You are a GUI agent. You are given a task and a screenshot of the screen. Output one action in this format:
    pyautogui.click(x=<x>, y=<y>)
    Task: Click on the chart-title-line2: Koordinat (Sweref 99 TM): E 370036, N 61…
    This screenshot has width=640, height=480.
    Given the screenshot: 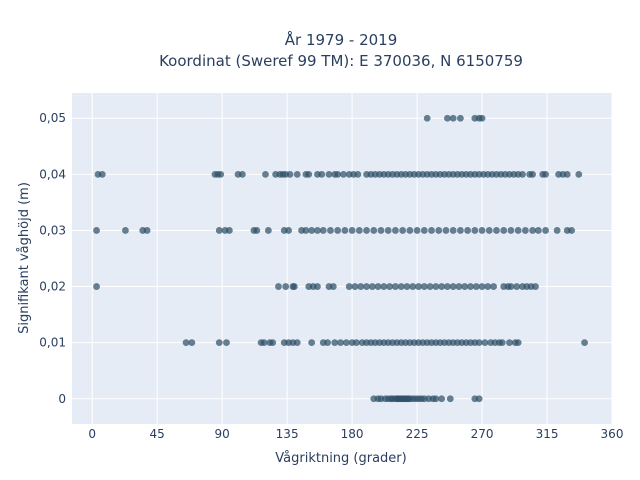 What is the action you would take?
    pyautogui.click(x=341, y=61)
    